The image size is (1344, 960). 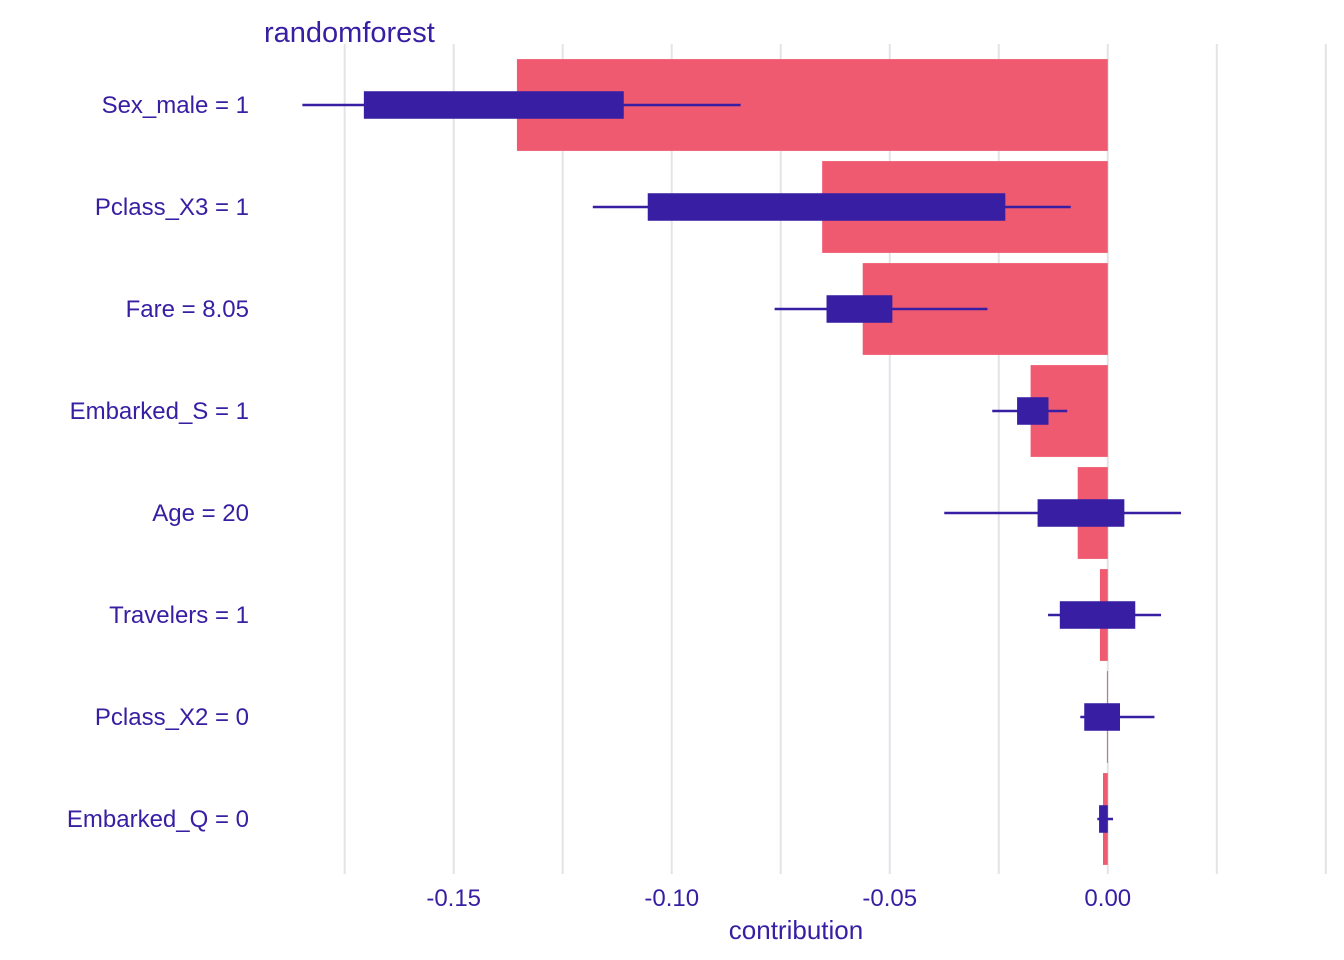 What do you see at coordinates (200, 513) in the screenshot?
I see `category-label: Age = 20` at bounding box center [200, 513].